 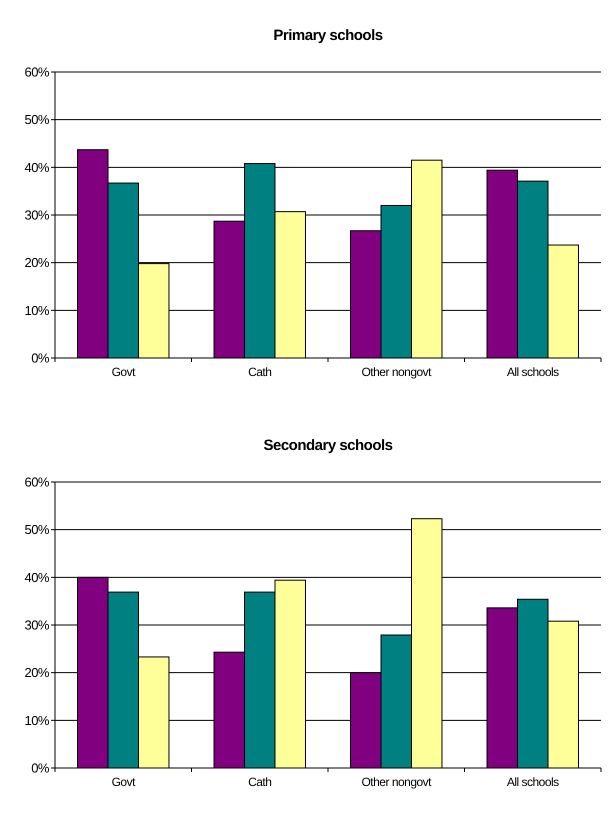 What do you see at coordinates (328, 35) in the screenshot?
I see `chart-title: Primary schools` at bounding box center [328, 35].